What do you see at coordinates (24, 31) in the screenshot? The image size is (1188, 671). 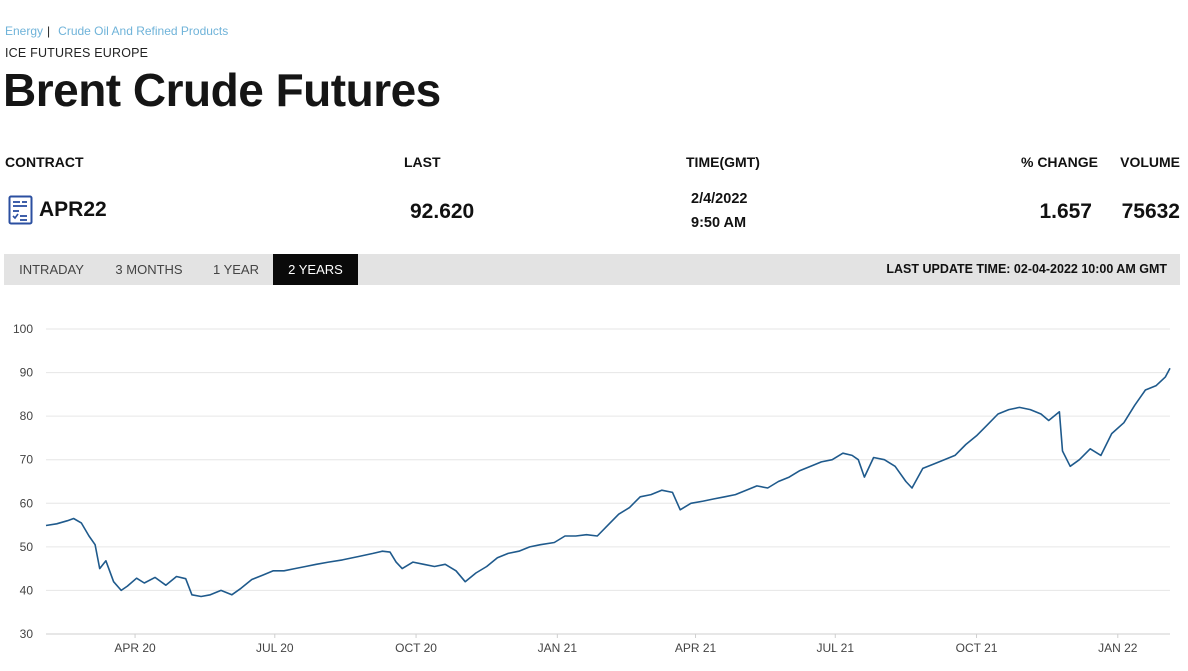 I see `breadcrumb-link-sector: Energy` at bounding box center [24, 31].